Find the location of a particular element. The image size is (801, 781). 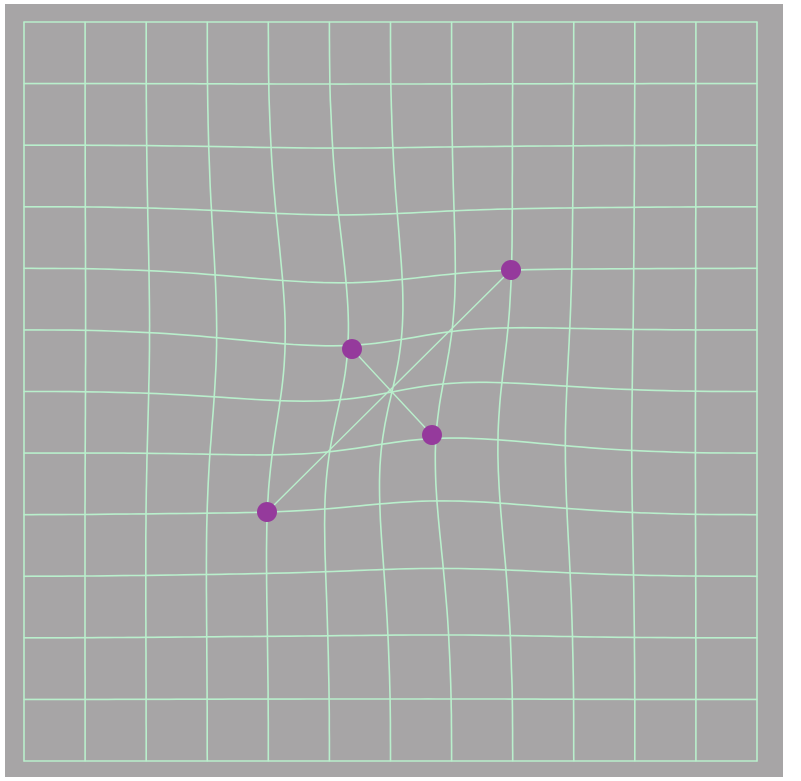

handle-connectors is located at coordinates (389, 391).